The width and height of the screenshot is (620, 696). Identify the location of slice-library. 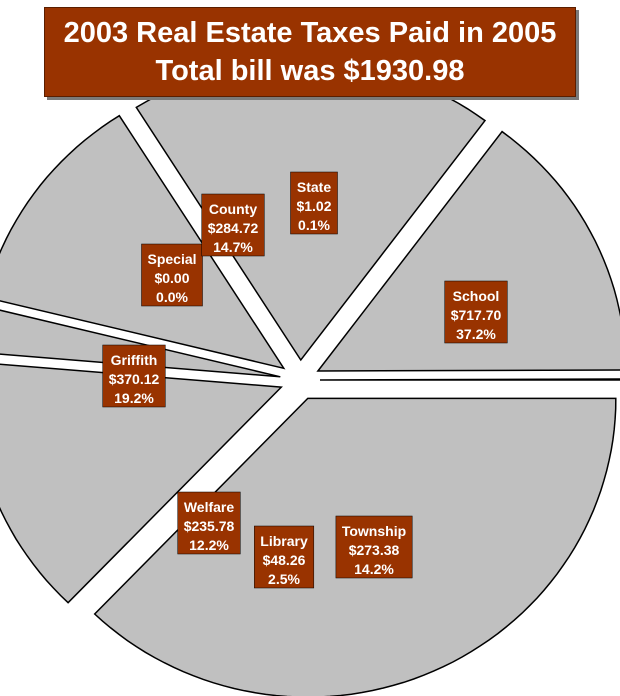
(140, 343).